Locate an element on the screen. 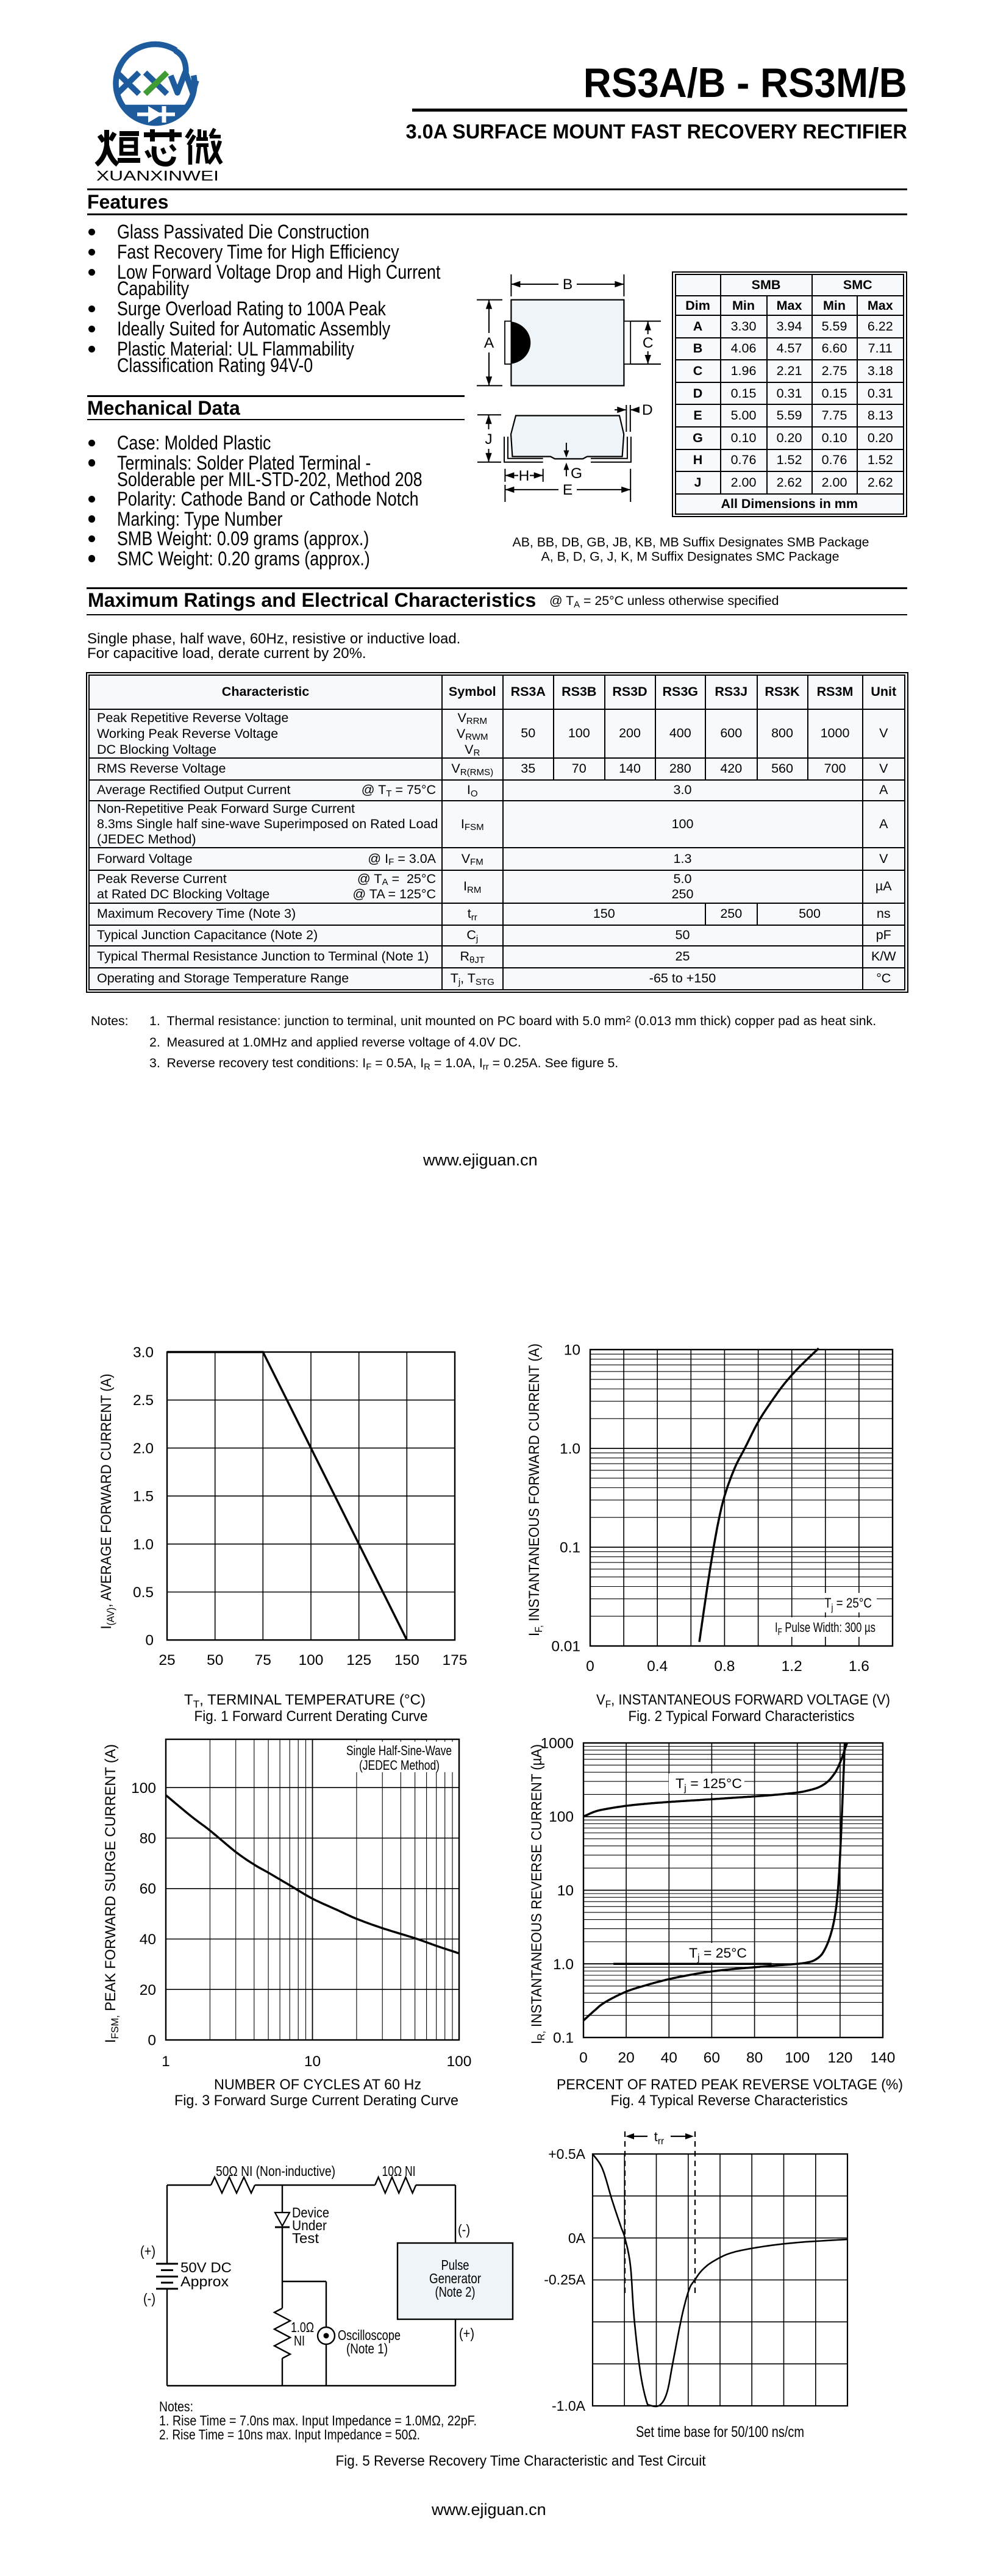 The image size is (995, 2576). svg-text: Tj​ = 125°C is located at coordinates (709, 1785).